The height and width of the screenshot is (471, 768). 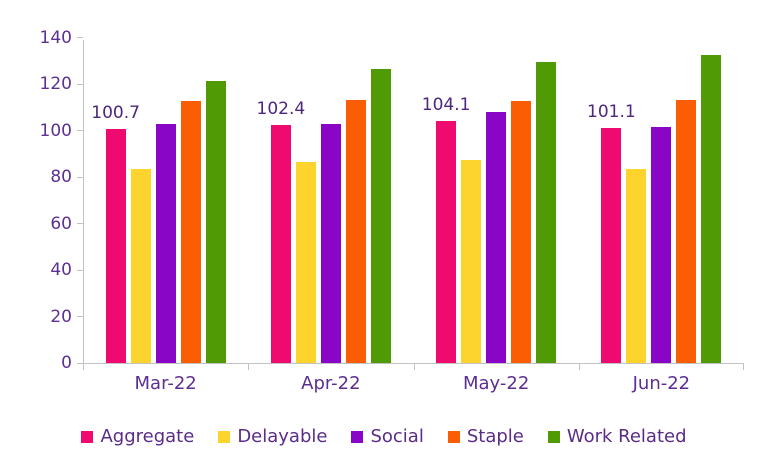 I want to click on bar-group-may-22: 104.1, so click(x=496, y=200).